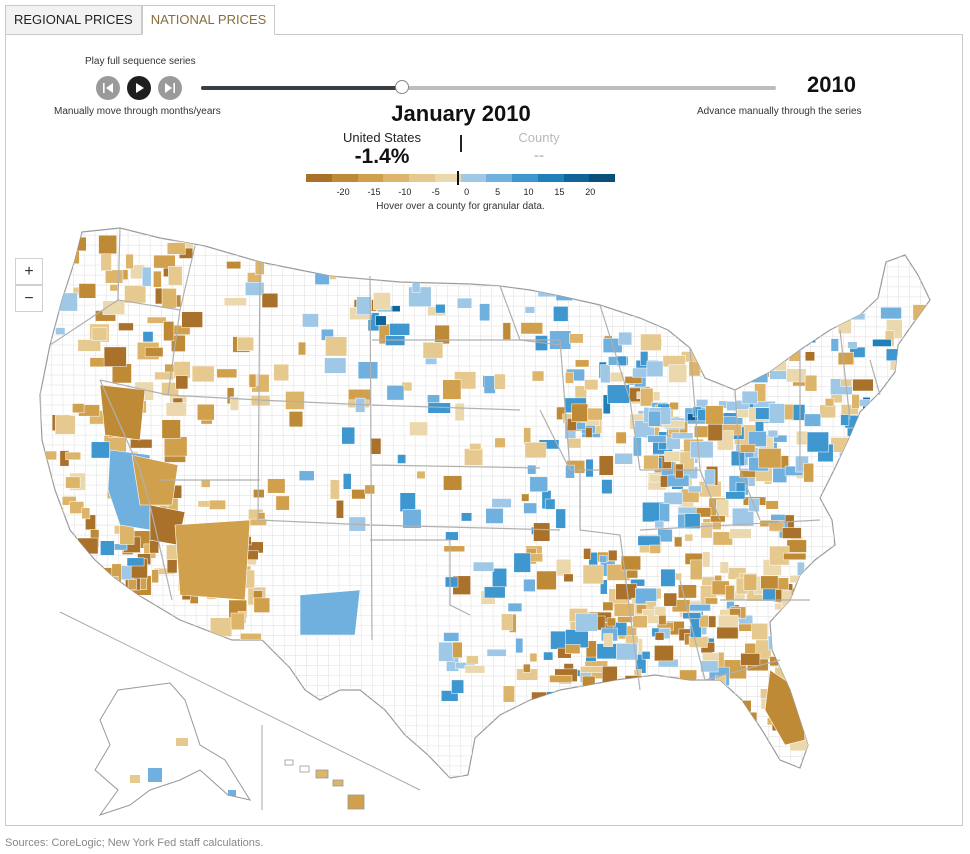 The image size is (970, 854). Describe the element at coordinates (405, 192) in the screenshot. I see `legend-tick-label: -10` at that location.